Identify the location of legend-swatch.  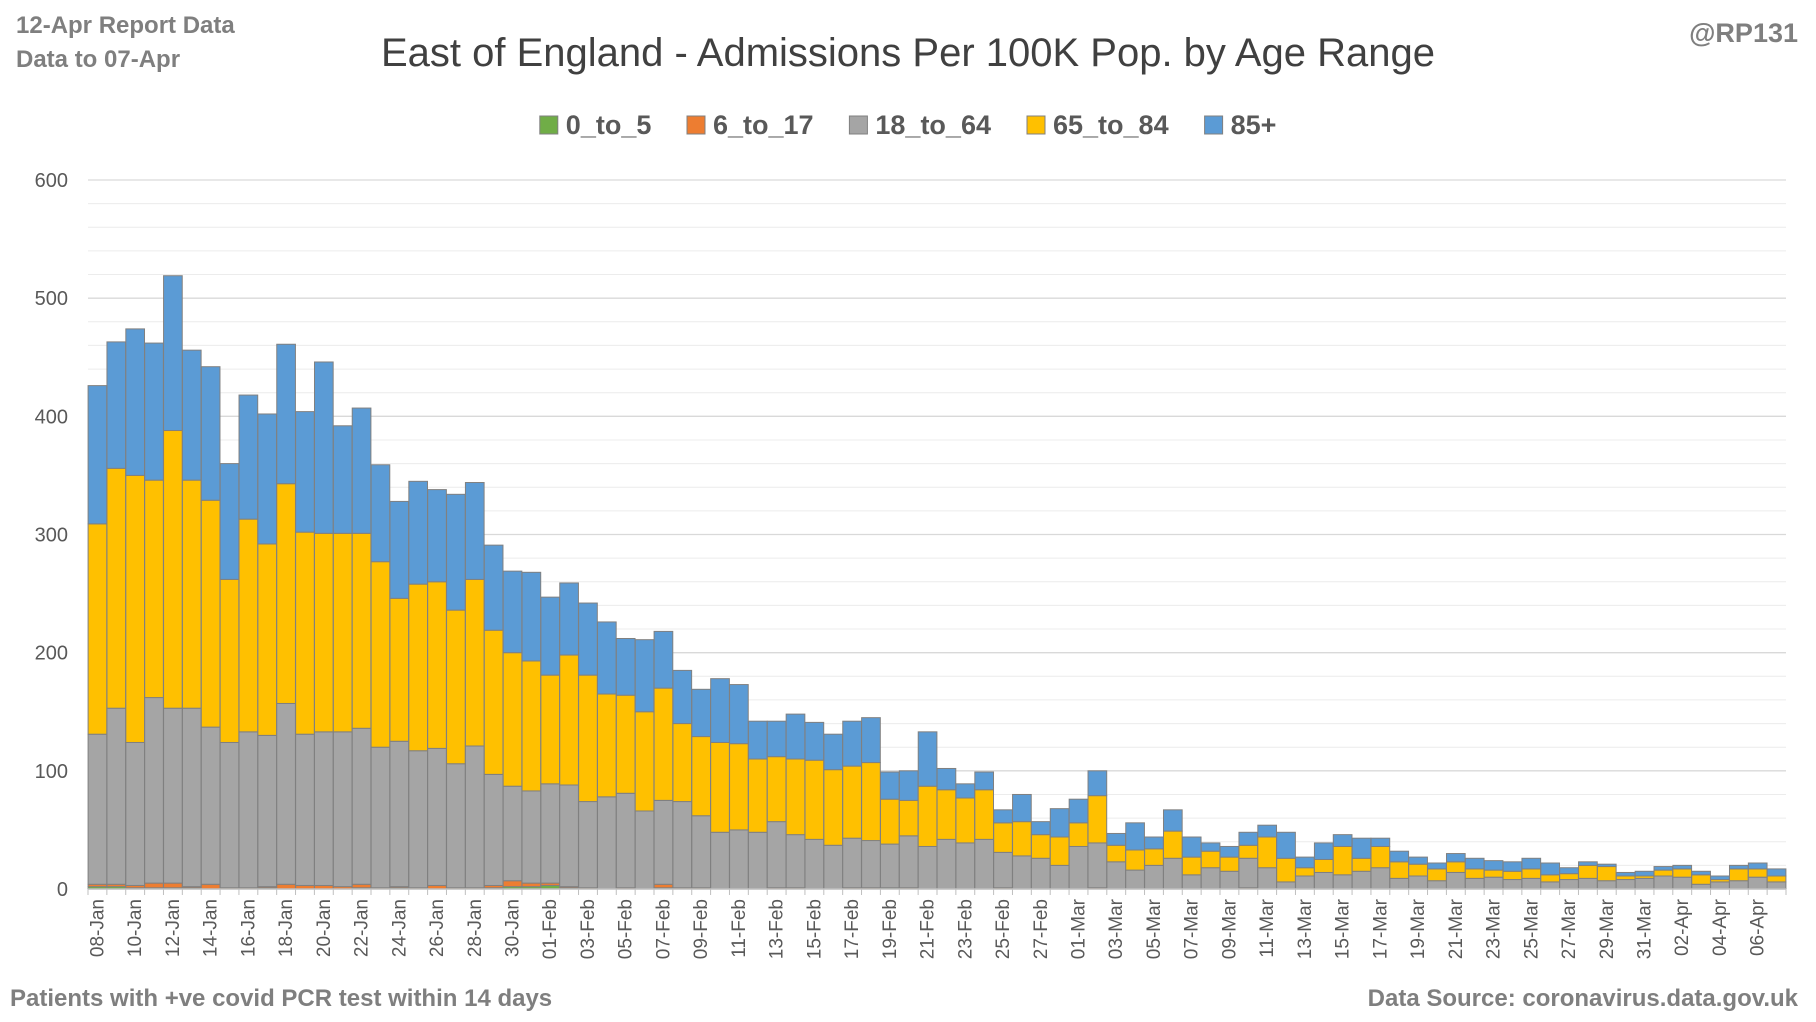
(549, 125).